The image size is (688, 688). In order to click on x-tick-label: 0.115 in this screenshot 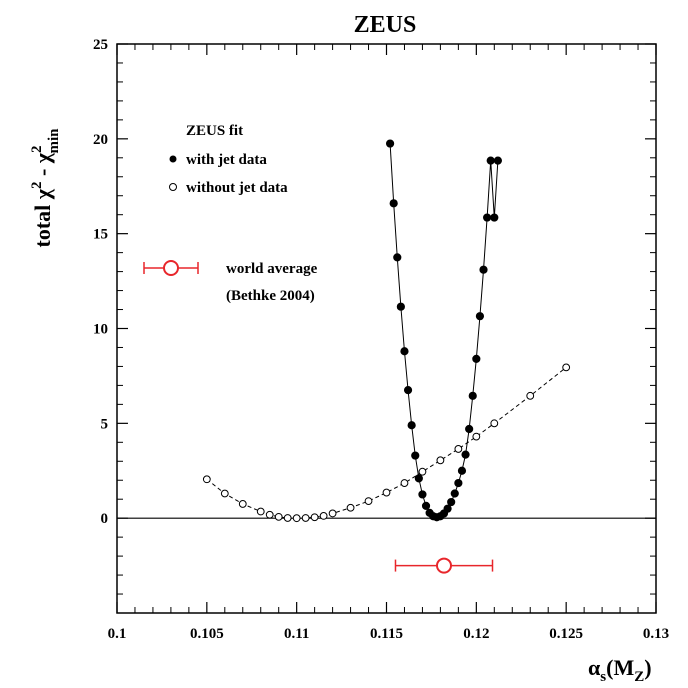, I will do `click(386, 634)`.